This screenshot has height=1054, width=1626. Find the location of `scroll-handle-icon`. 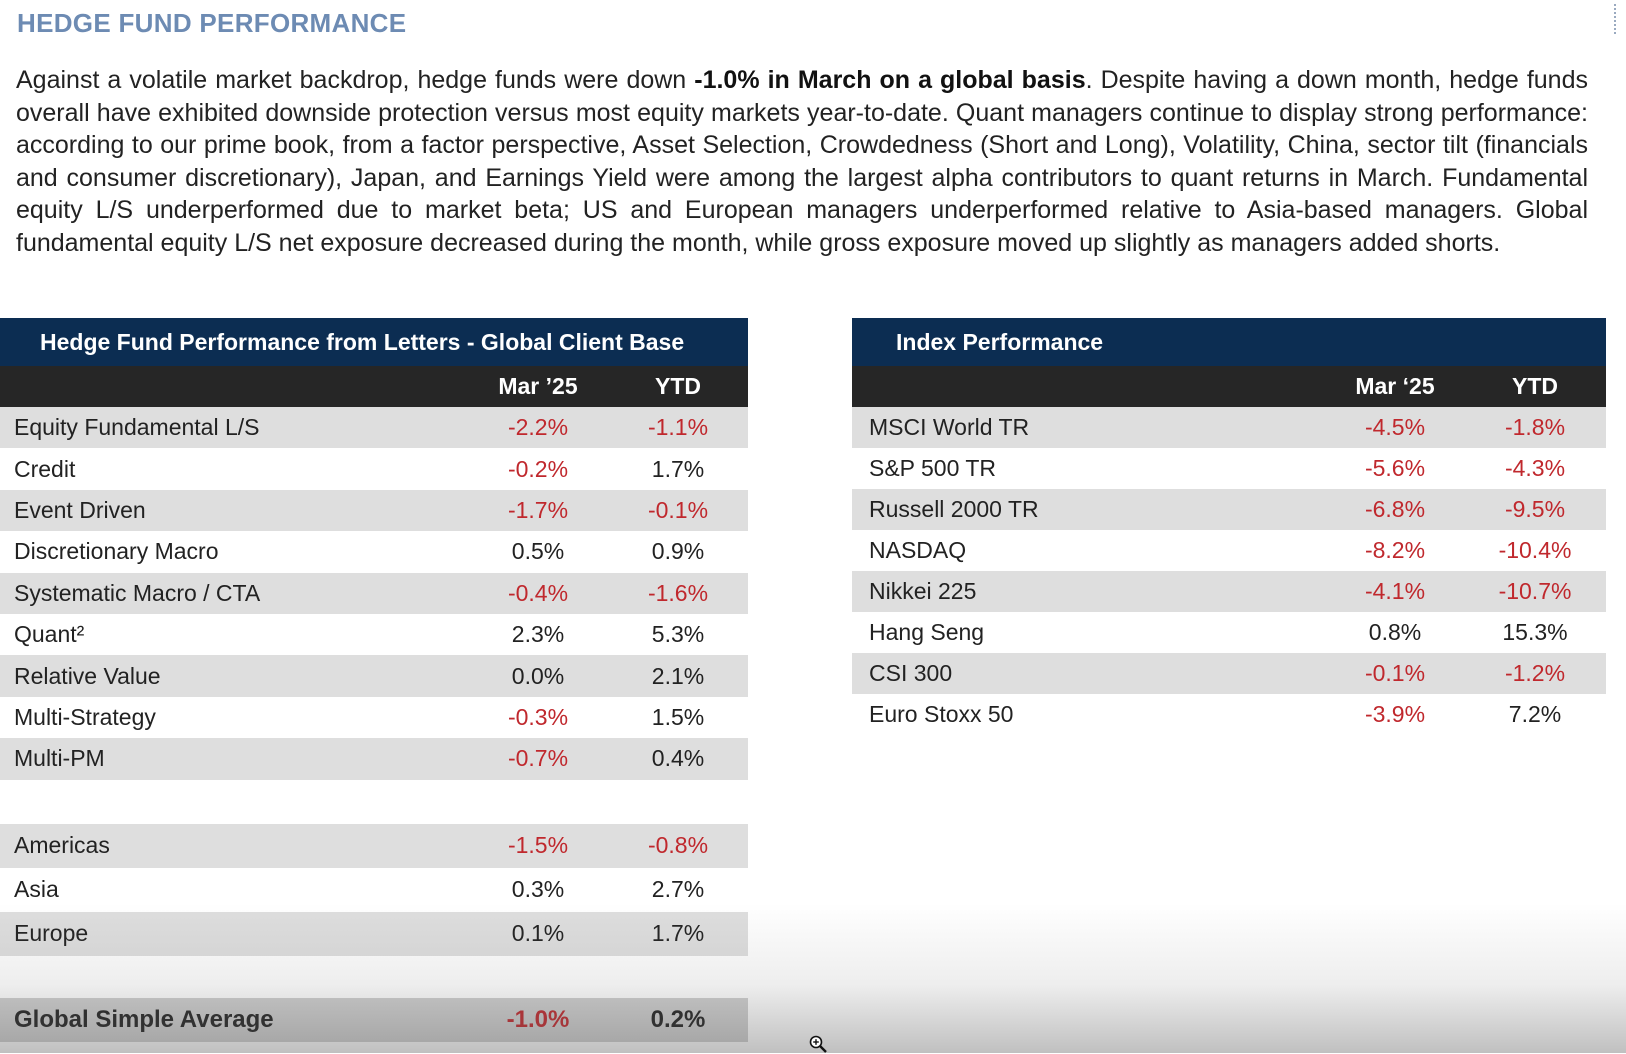

scroll-handle-icon is located at coordinates (1618, 19).